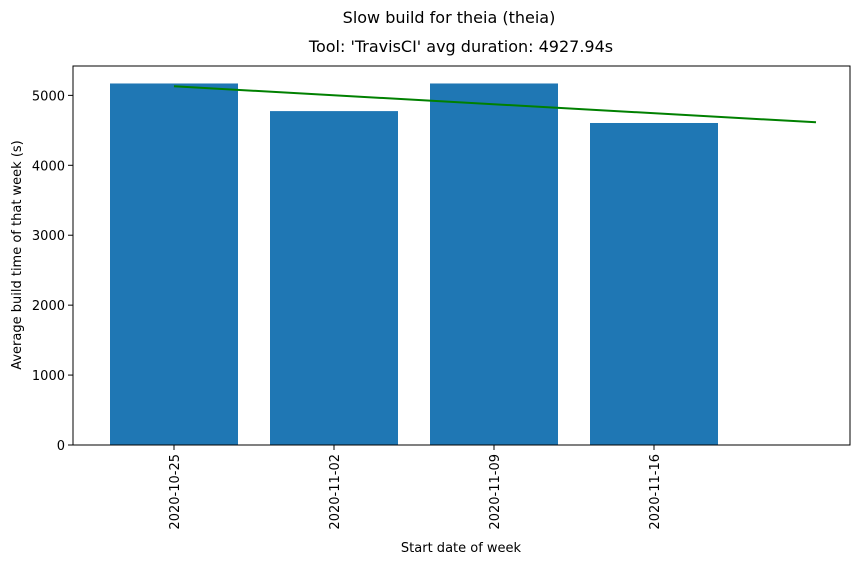 The height and width of the screenshot is (568, 859). What do you see at coordinates (655, 492) in the screenshot?
I see `x-tick-label: 2020-11-16` at bounding box center [655, 492].